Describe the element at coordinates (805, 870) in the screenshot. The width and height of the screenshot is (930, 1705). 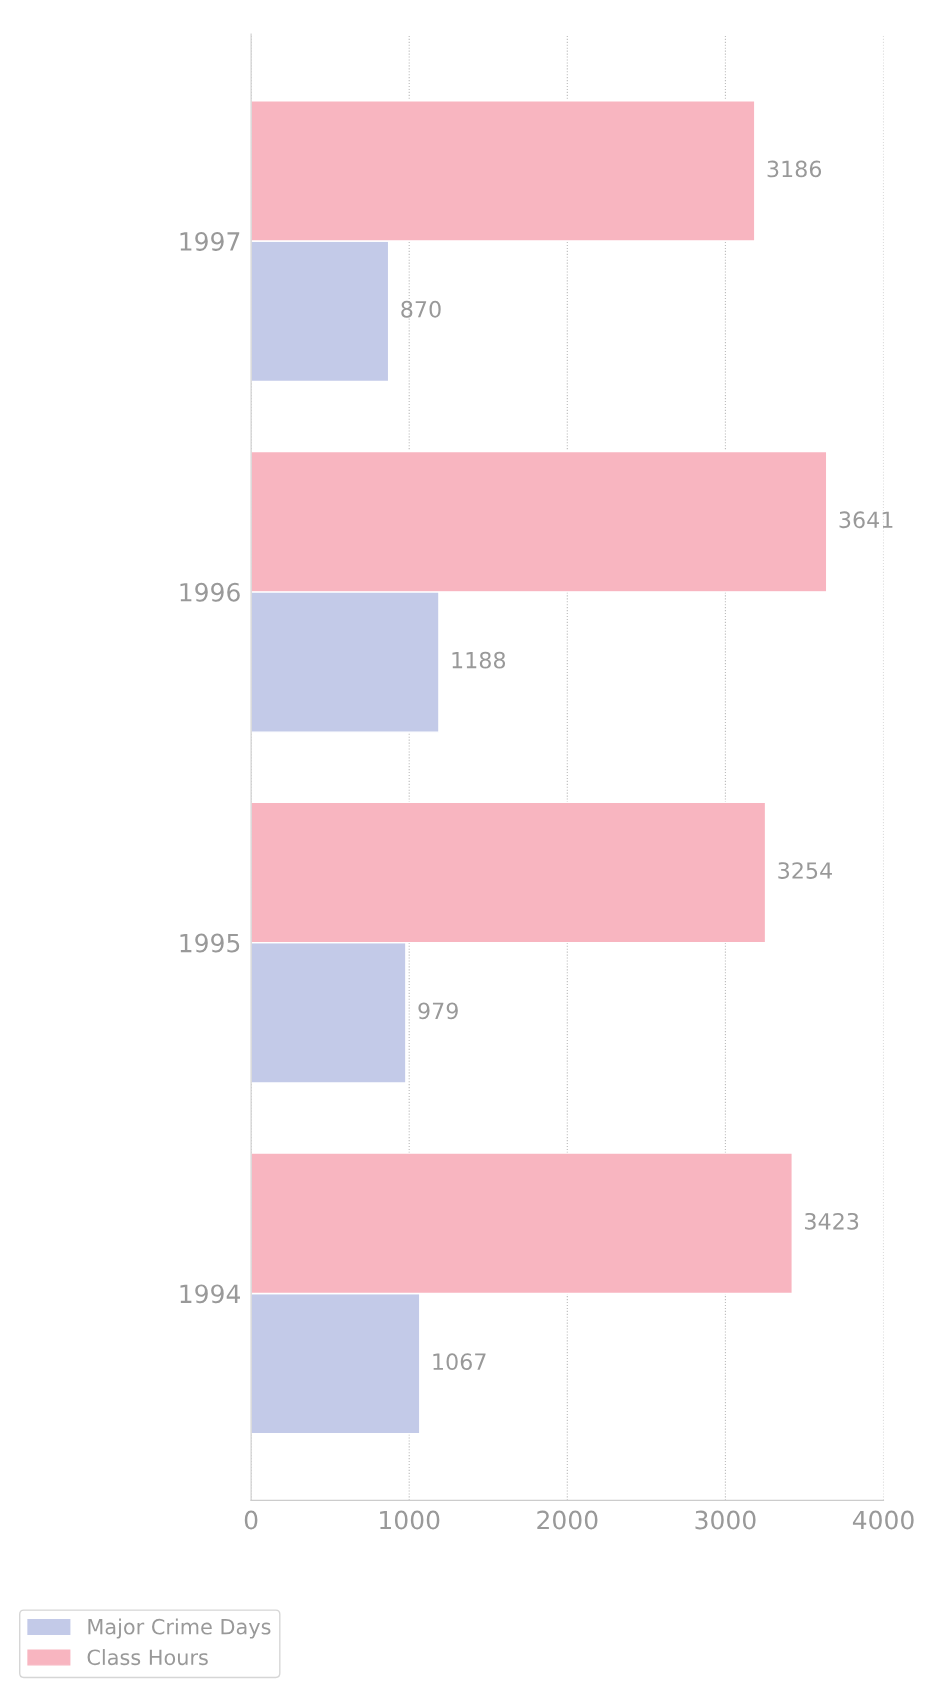
I see `data-label: 3254` at that location.